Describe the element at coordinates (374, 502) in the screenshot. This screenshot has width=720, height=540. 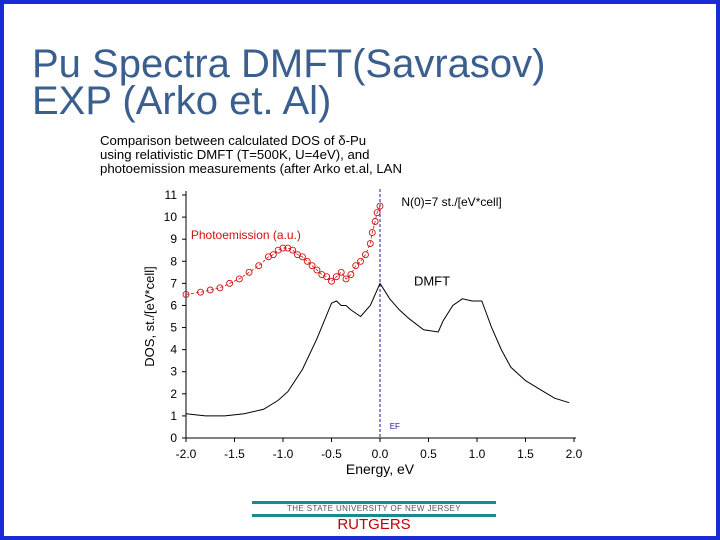
I see `footer-rule-top` at that location.